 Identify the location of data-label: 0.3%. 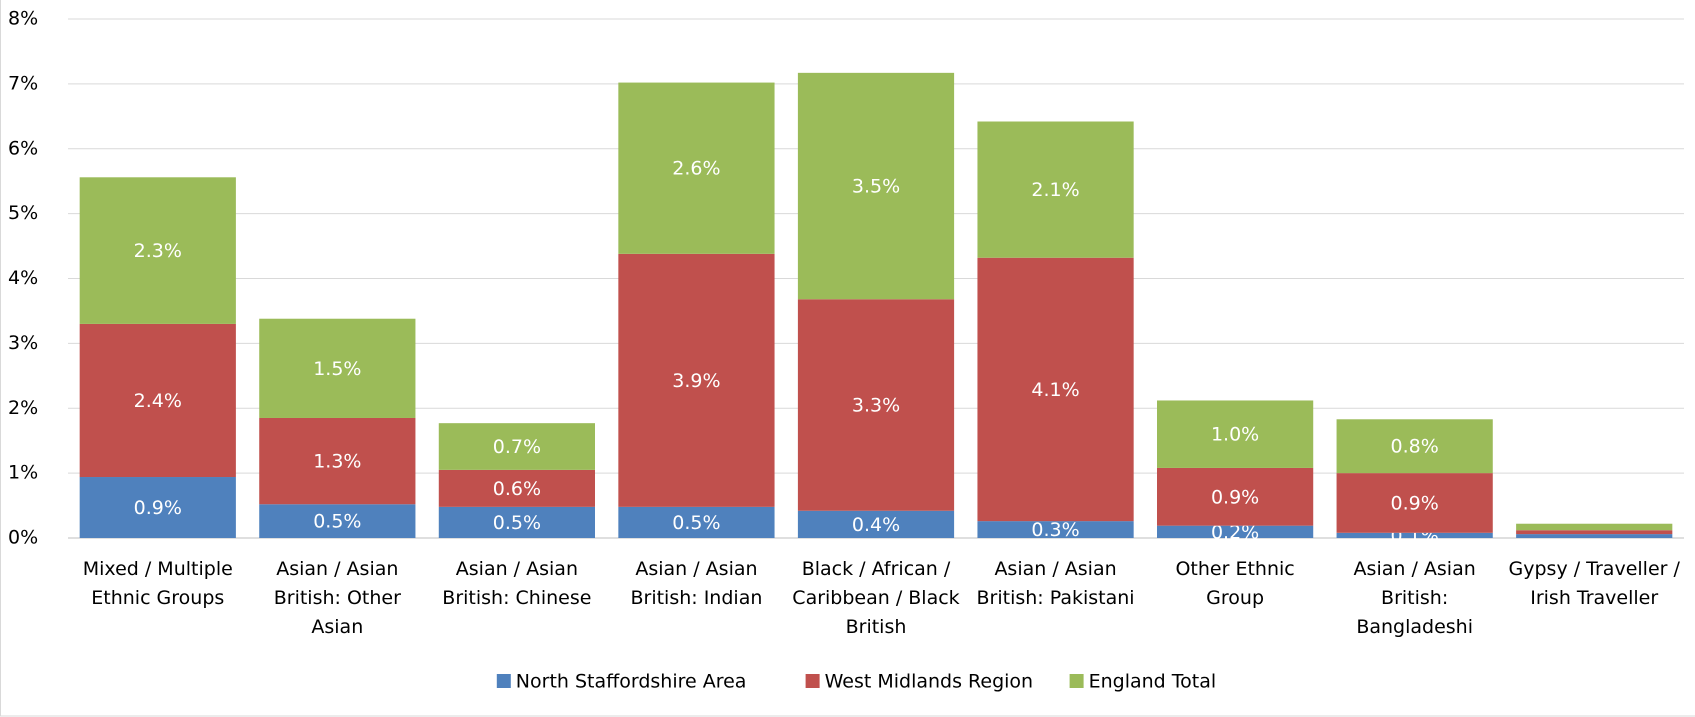
(1055, 530).